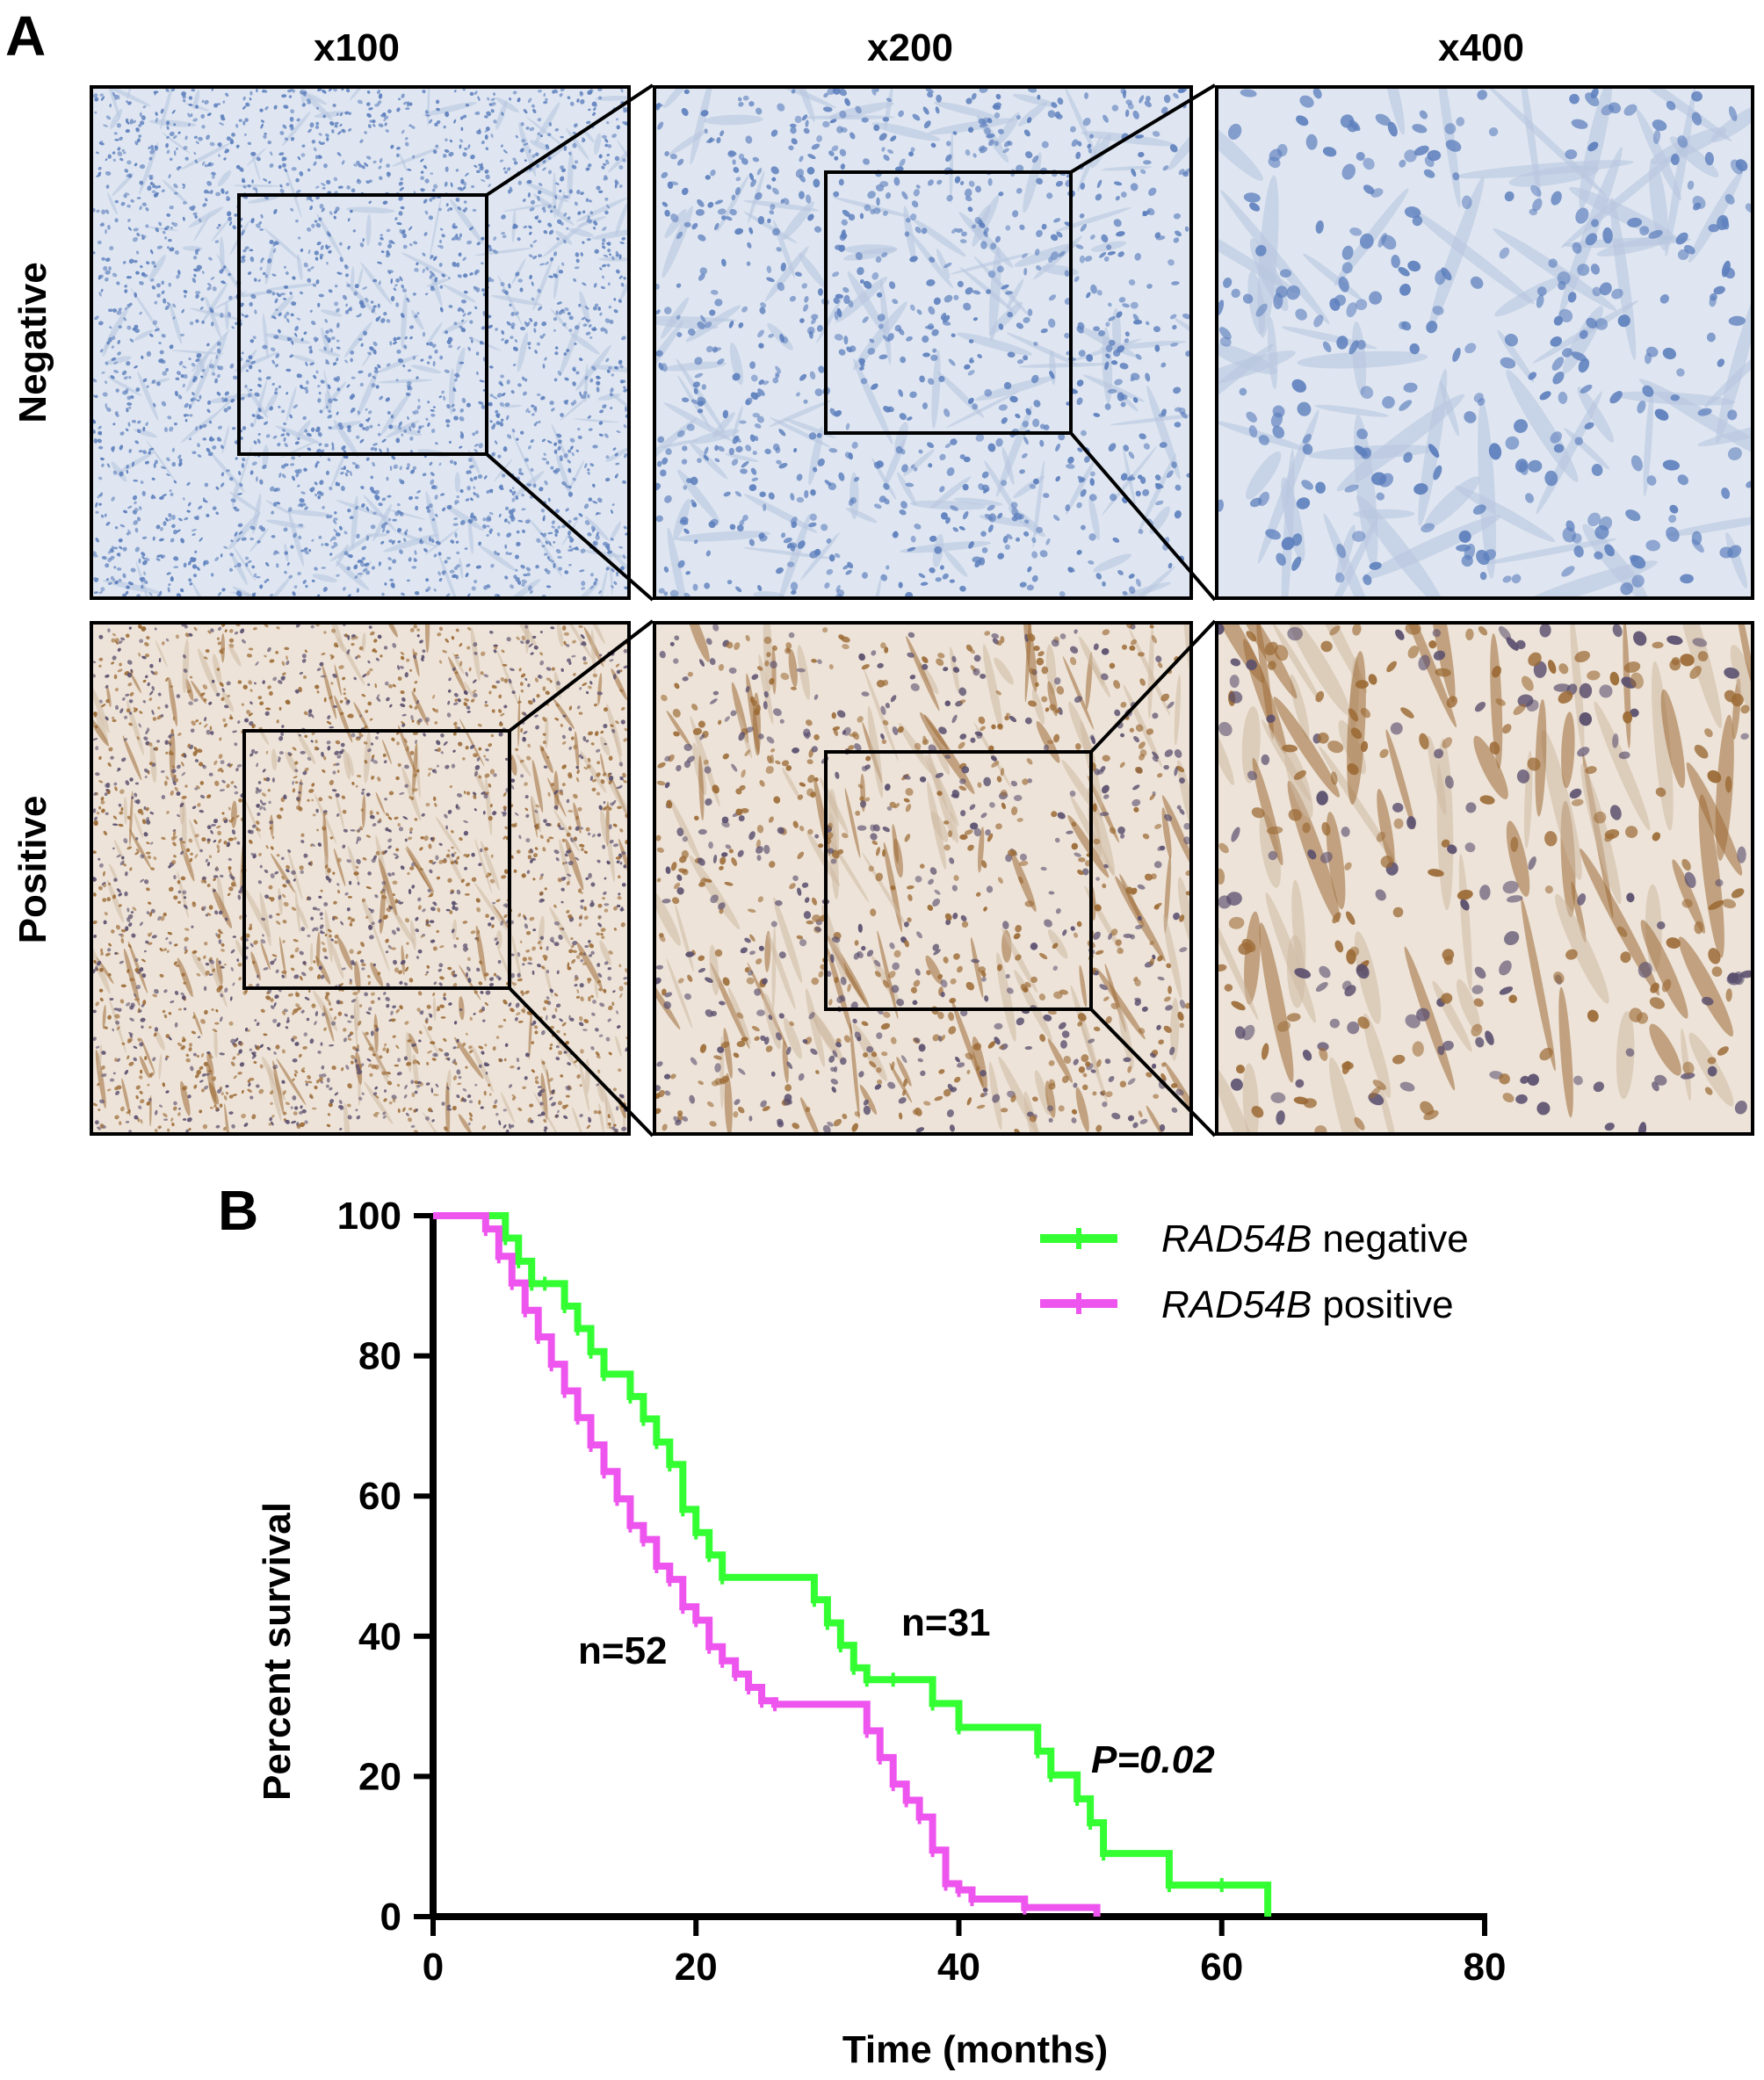 The height and width of the screenshot is (2080, 1764). I want to click on micrograph-positive-x100, so click(360, 878).